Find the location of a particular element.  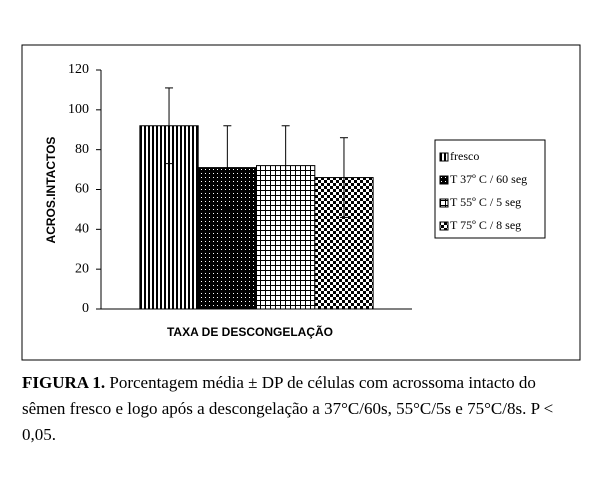

caption-label: FIGURA 1. is located at coordinates (64, 382).